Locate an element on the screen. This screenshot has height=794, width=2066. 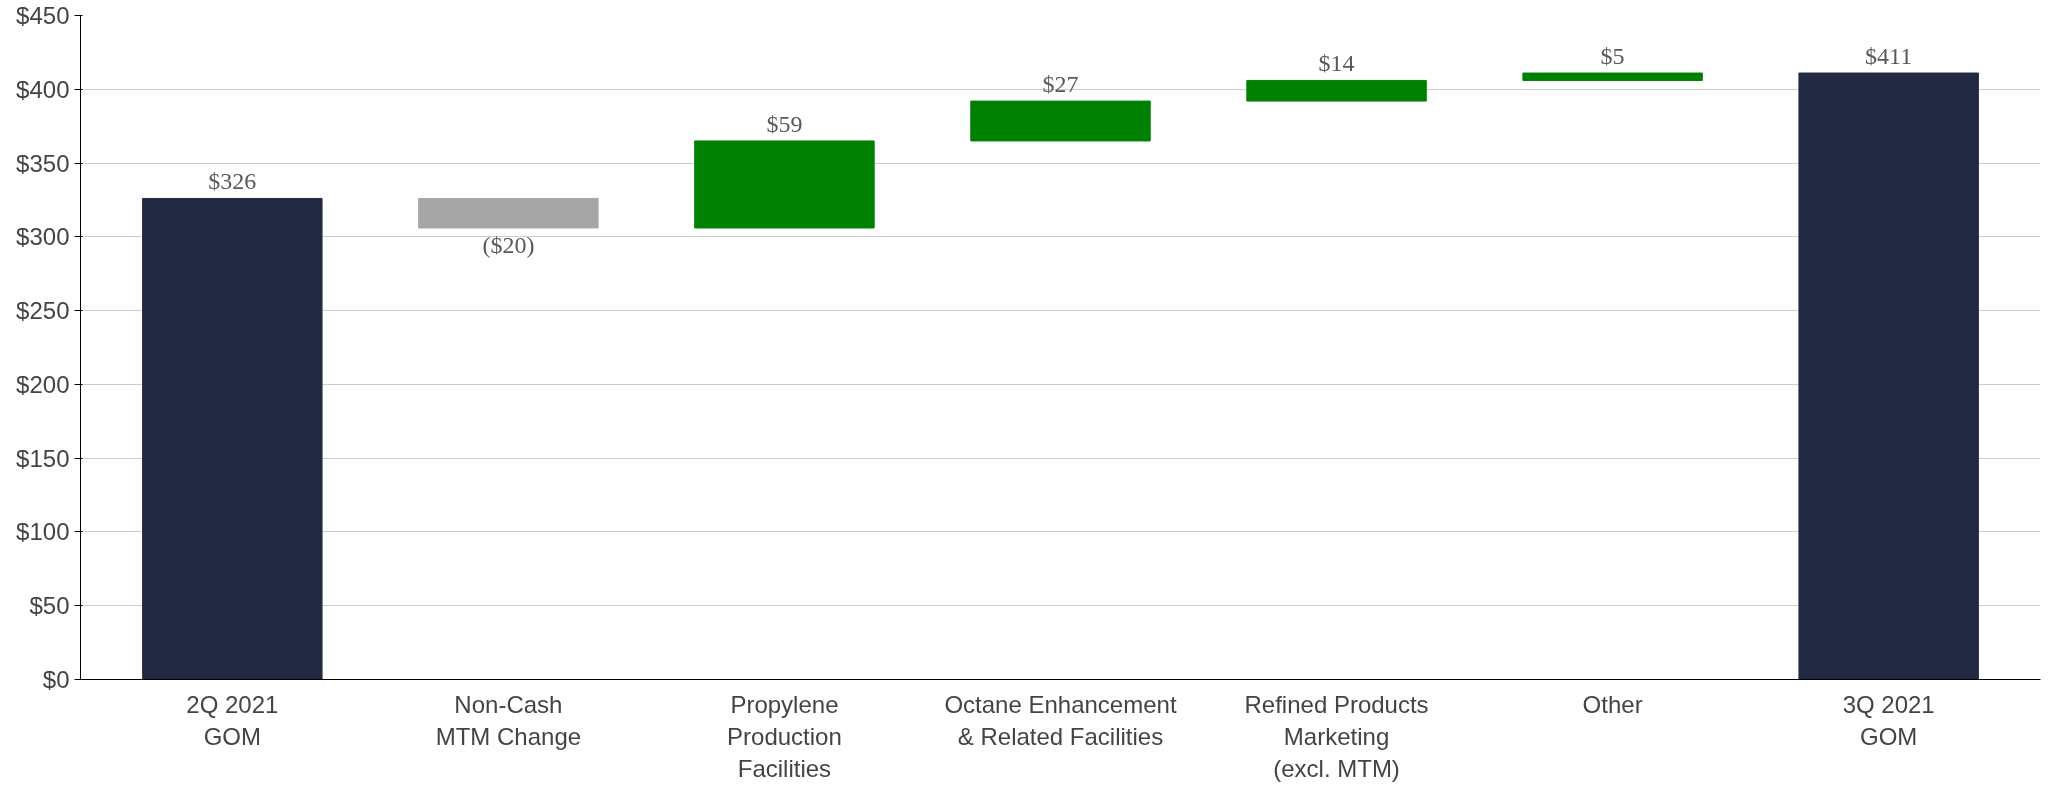
y-tick-label: $400 is located at coordinates (43, 89).